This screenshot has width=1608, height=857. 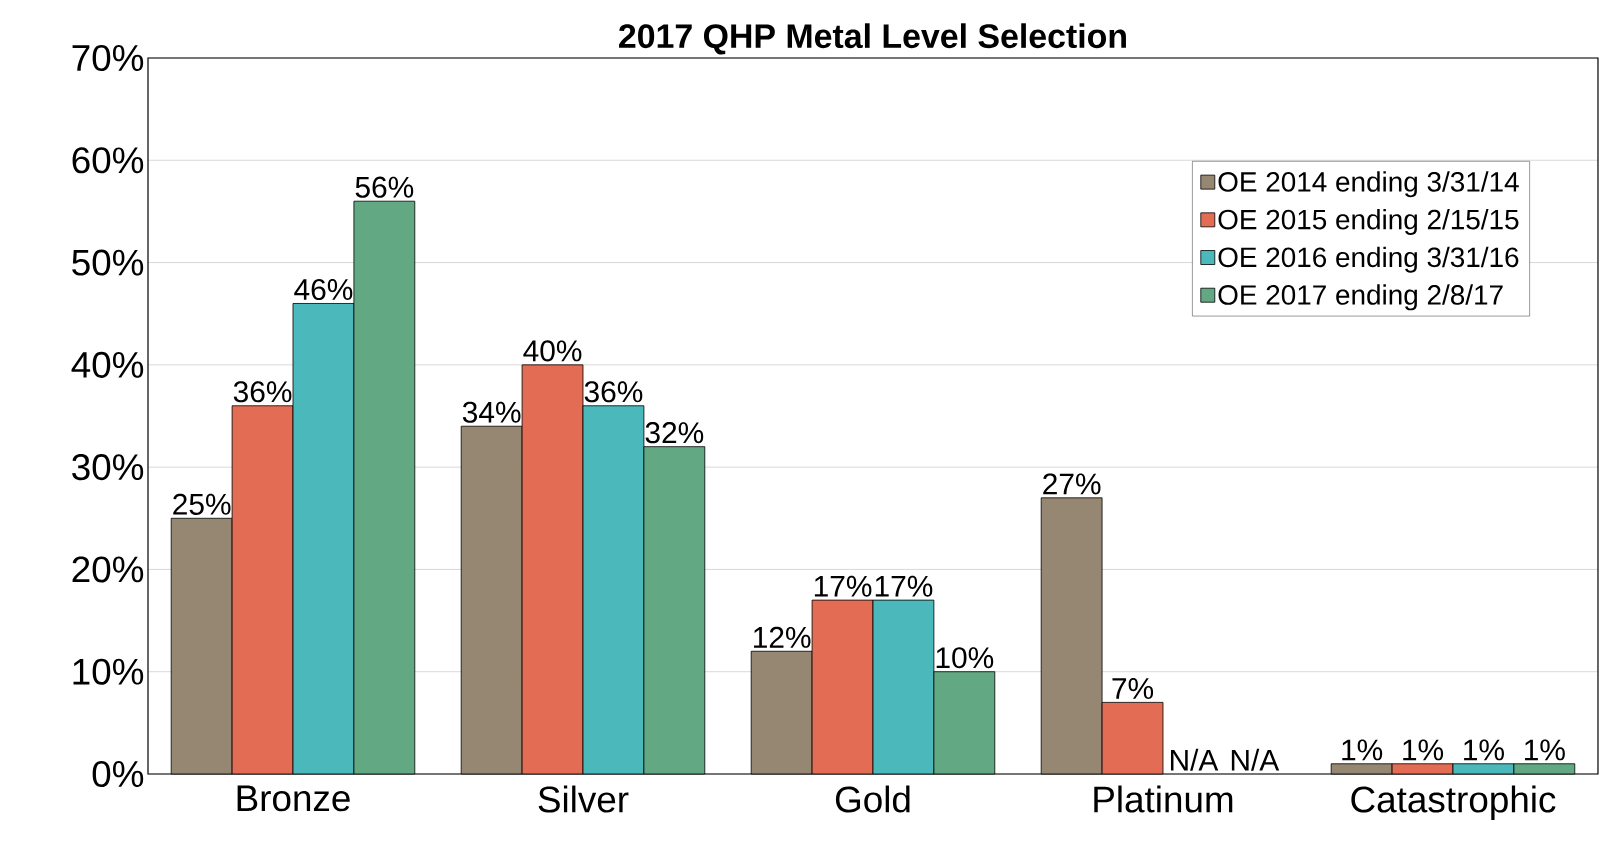 What do you see at coordinates (1072, 484) in the screenshot?
I see `data-label: 27%` at bounding box center [1072, 484].